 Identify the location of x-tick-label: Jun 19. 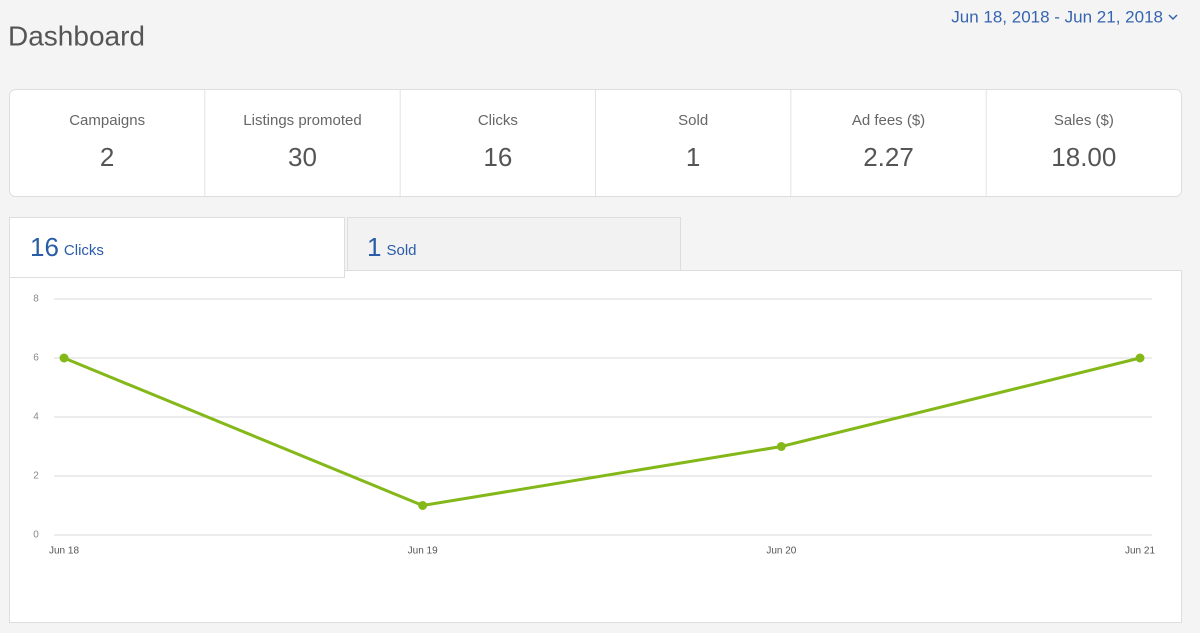
(423, 551).